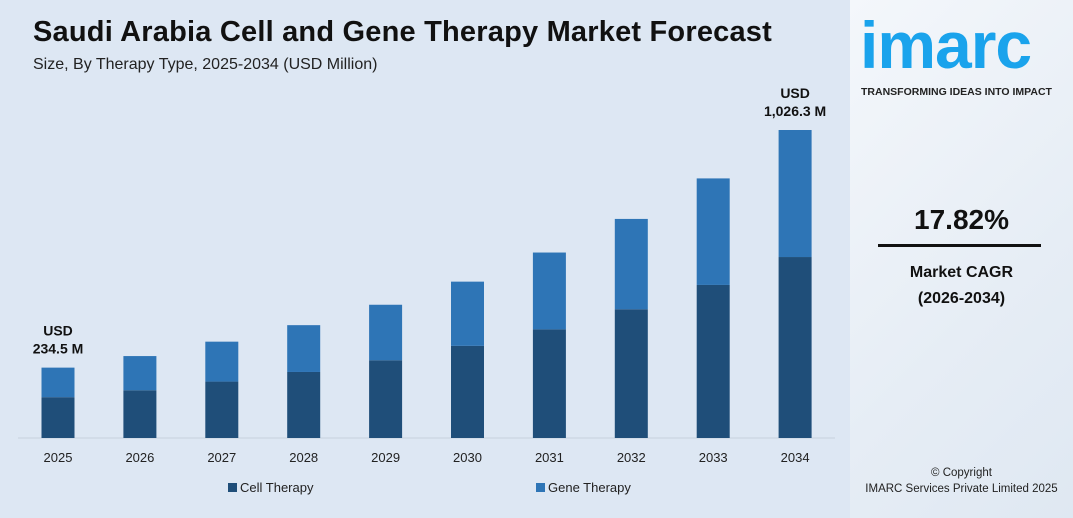  What do you see at coordinates (304, 404) in the screenshot?
I see `bar-cell-therapy-2028` at bounding box center [304, 404].